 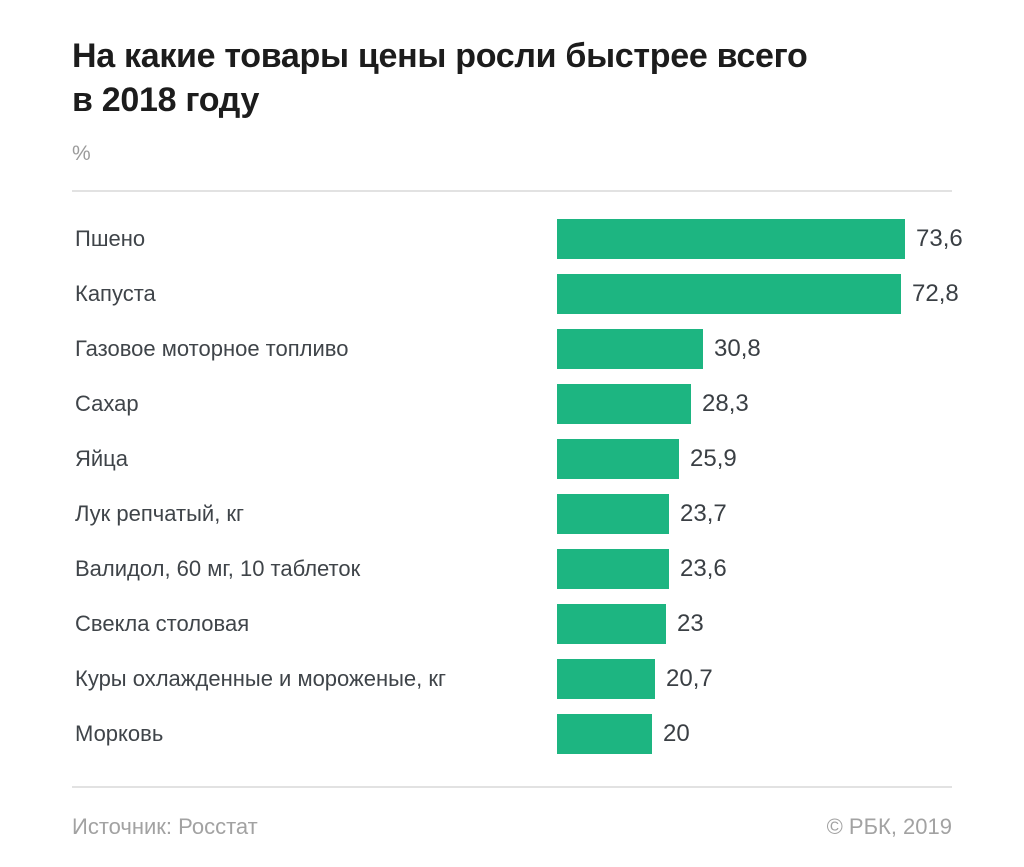 What do you see at coordinates (440, 56) in the screenshot?
I see `page-title-line-1: На какие товары цены росли быстрее всего` at bounding box center [440, 56].